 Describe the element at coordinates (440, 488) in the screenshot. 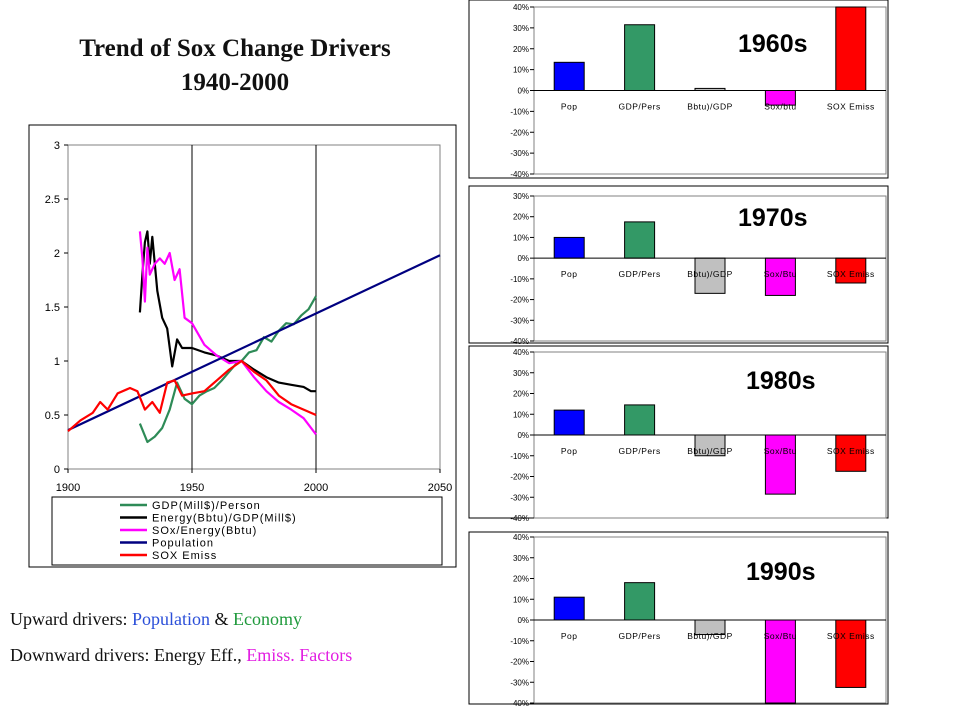

I see `x-tick-label: 2050` at that location.